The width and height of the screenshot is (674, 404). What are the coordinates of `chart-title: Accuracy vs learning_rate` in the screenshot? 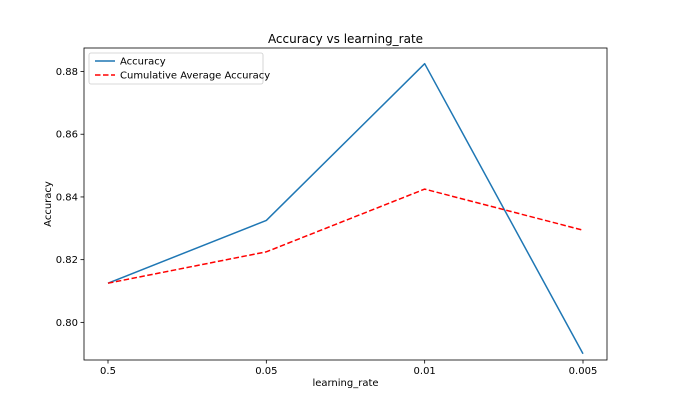 It's located at (345, 39).